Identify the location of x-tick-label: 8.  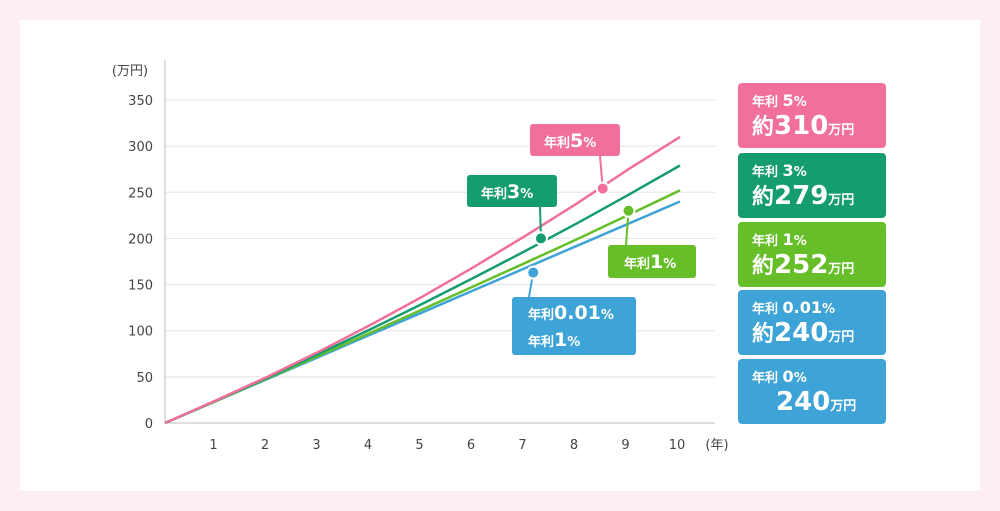
(574, 445).